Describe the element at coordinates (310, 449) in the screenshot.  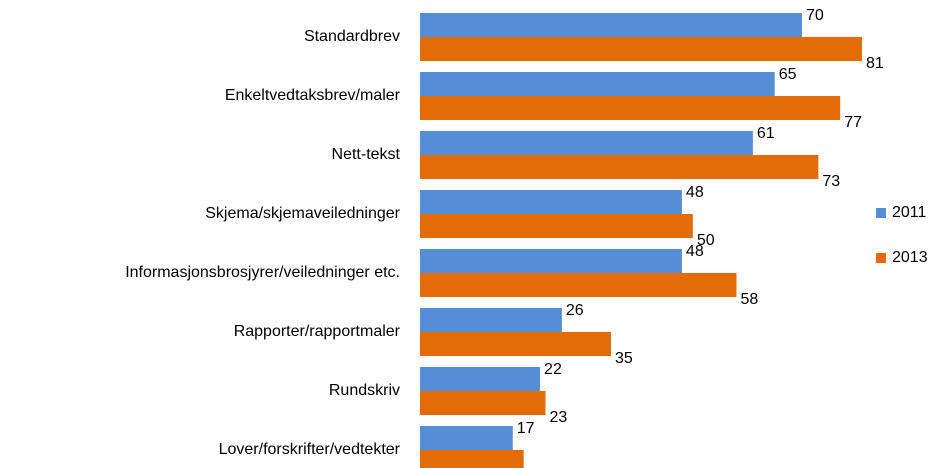
I see `category-label: Lover/forskrifter/vedtekter` at that location.